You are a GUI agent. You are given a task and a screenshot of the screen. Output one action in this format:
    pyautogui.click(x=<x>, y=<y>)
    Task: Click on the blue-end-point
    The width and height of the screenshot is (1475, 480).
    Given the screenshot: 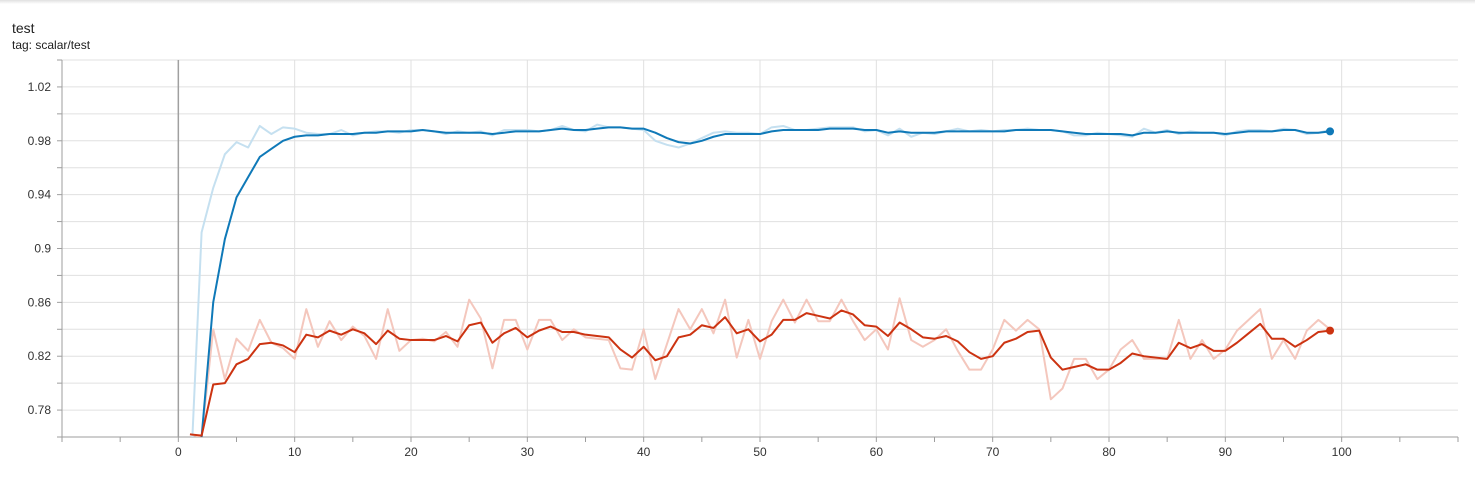 What is the action you would take?
    pyautogui.click(x=1330, y=131)
    